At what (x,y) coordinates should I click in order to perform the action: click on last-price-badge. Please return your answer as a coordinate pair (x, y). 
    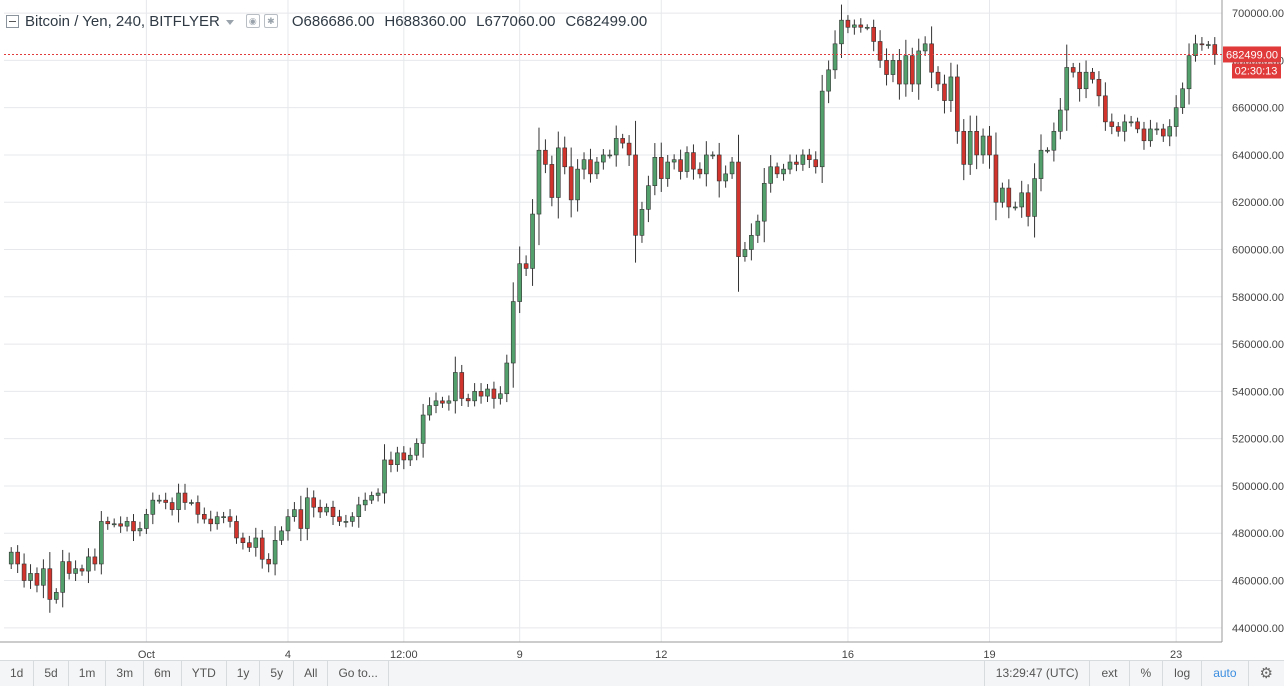
    Looking at the image, I should click on (1252, 54).